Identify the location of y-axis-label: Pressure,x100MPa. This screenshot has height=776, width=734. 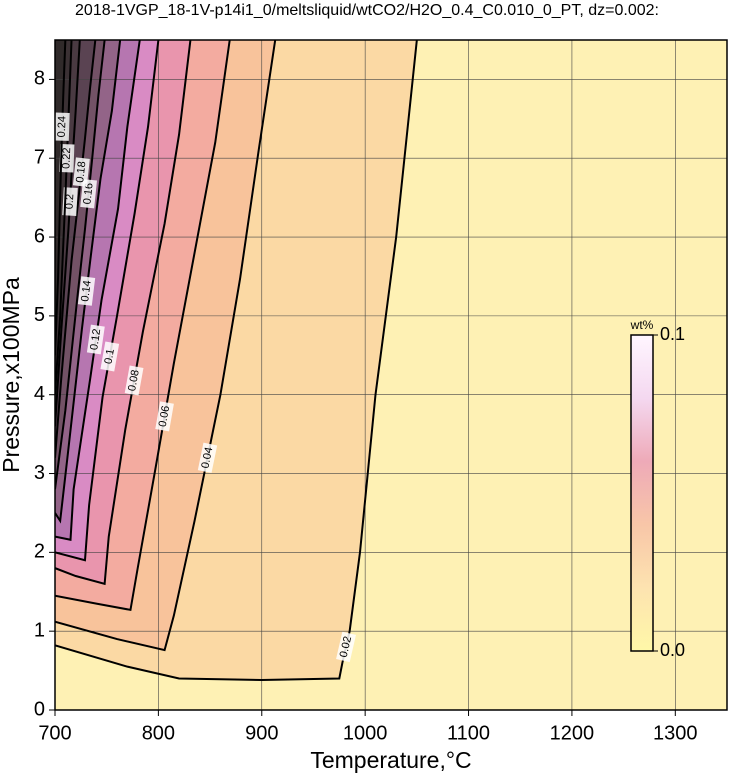
(12, 375).